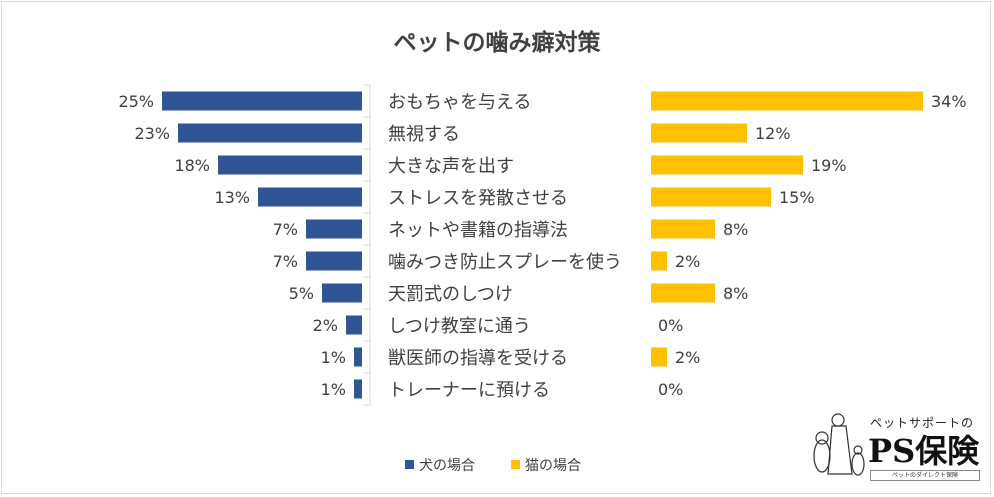  I want to click on data-label-dog-5: 7%, so click(285, 261).